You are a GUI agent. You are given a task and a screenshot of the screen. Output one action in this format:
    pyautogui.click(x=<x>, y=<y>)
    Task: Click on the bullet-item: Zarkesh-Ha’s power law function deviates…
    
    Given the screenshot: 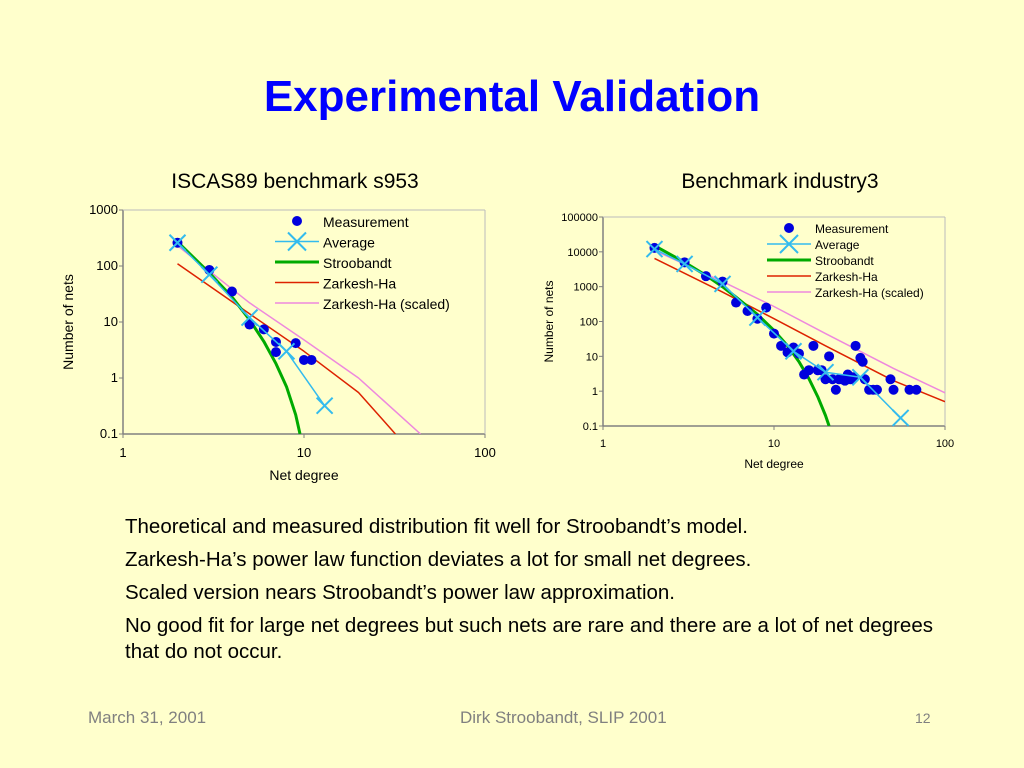 What is the action you would take?
    pyautogui.click(x=438, y=559)
    